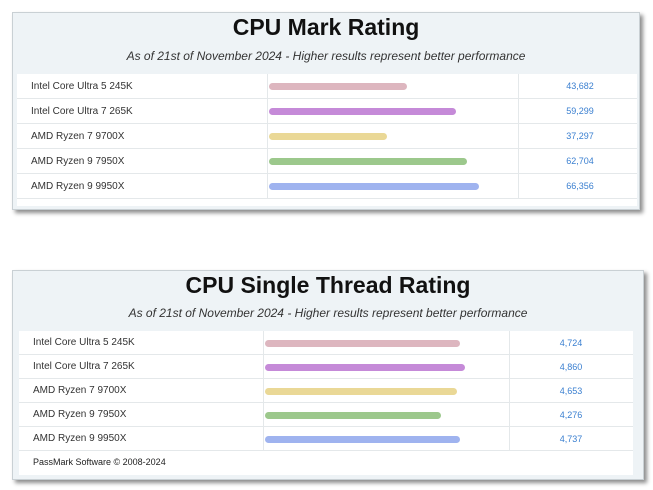  Describe the element at coordinates (580, 161) in the screenshot. I see `score-value: 62,704` at that location.